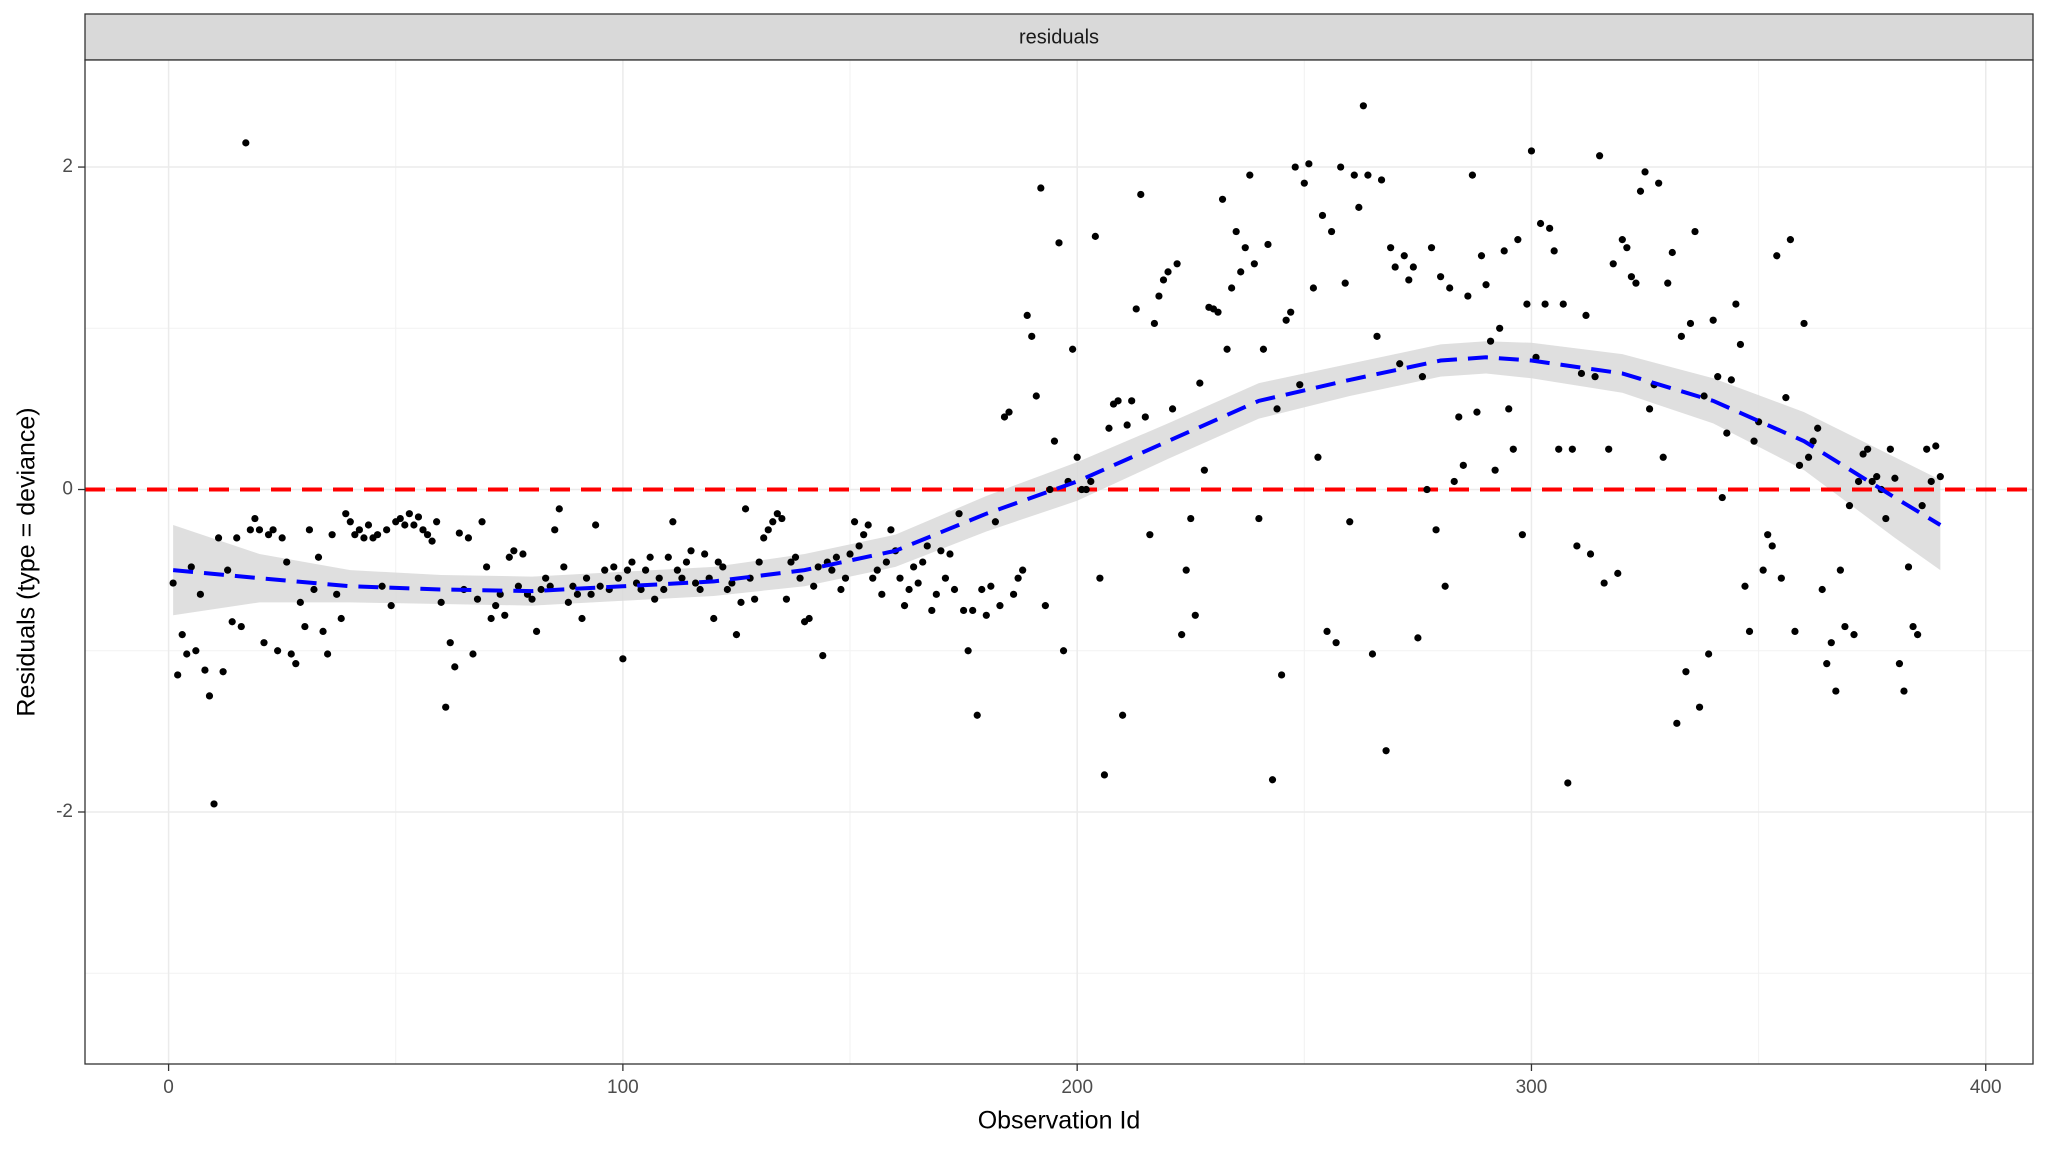 This screenshot has height=1152, width=2047. I want to click on strip-label: residuals, so click(1059, 37).